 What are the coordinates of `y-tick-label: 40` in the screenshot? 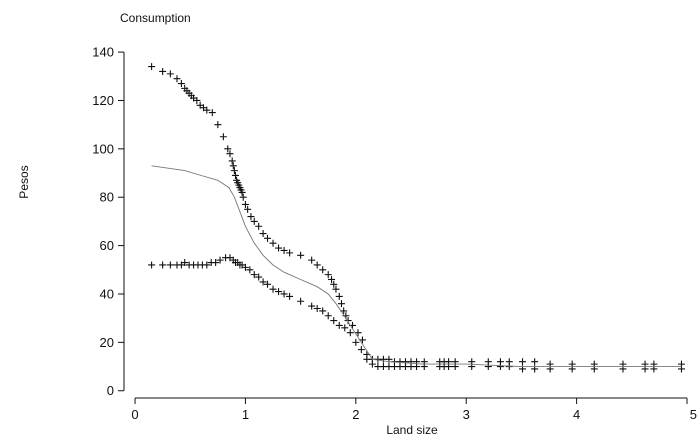 It's located at (107, 293).